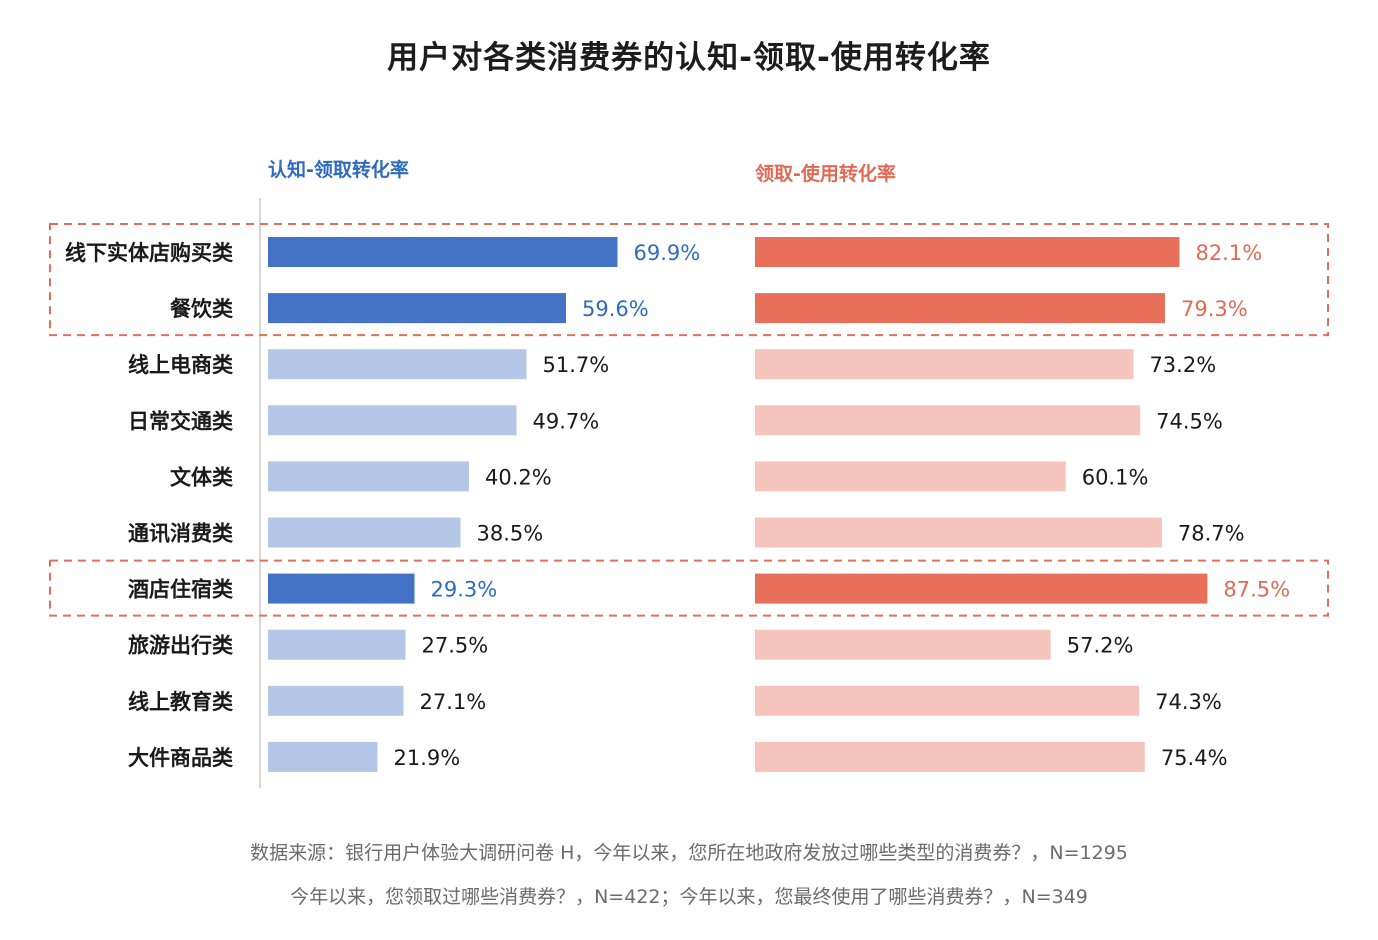  What do you see at coordinates (149, 253) in the screenshot?
I see `category-label: 线下实体店购买类` at bounding box center [149, 253].